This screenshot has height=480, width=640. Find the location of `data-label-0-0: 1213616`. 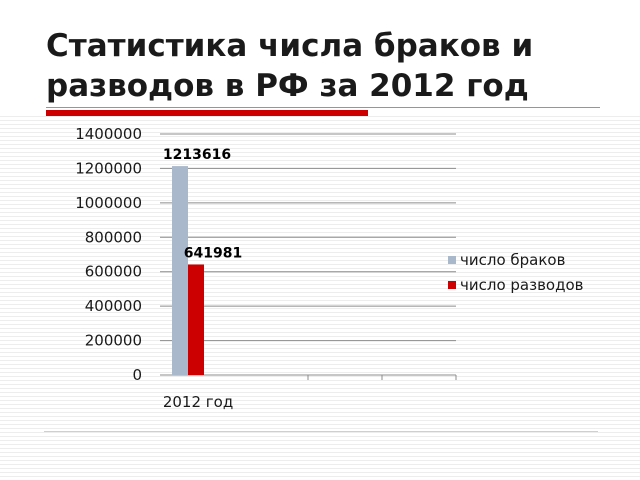

data-label-0-0: 1213616 is located at coordinates (197, 155).